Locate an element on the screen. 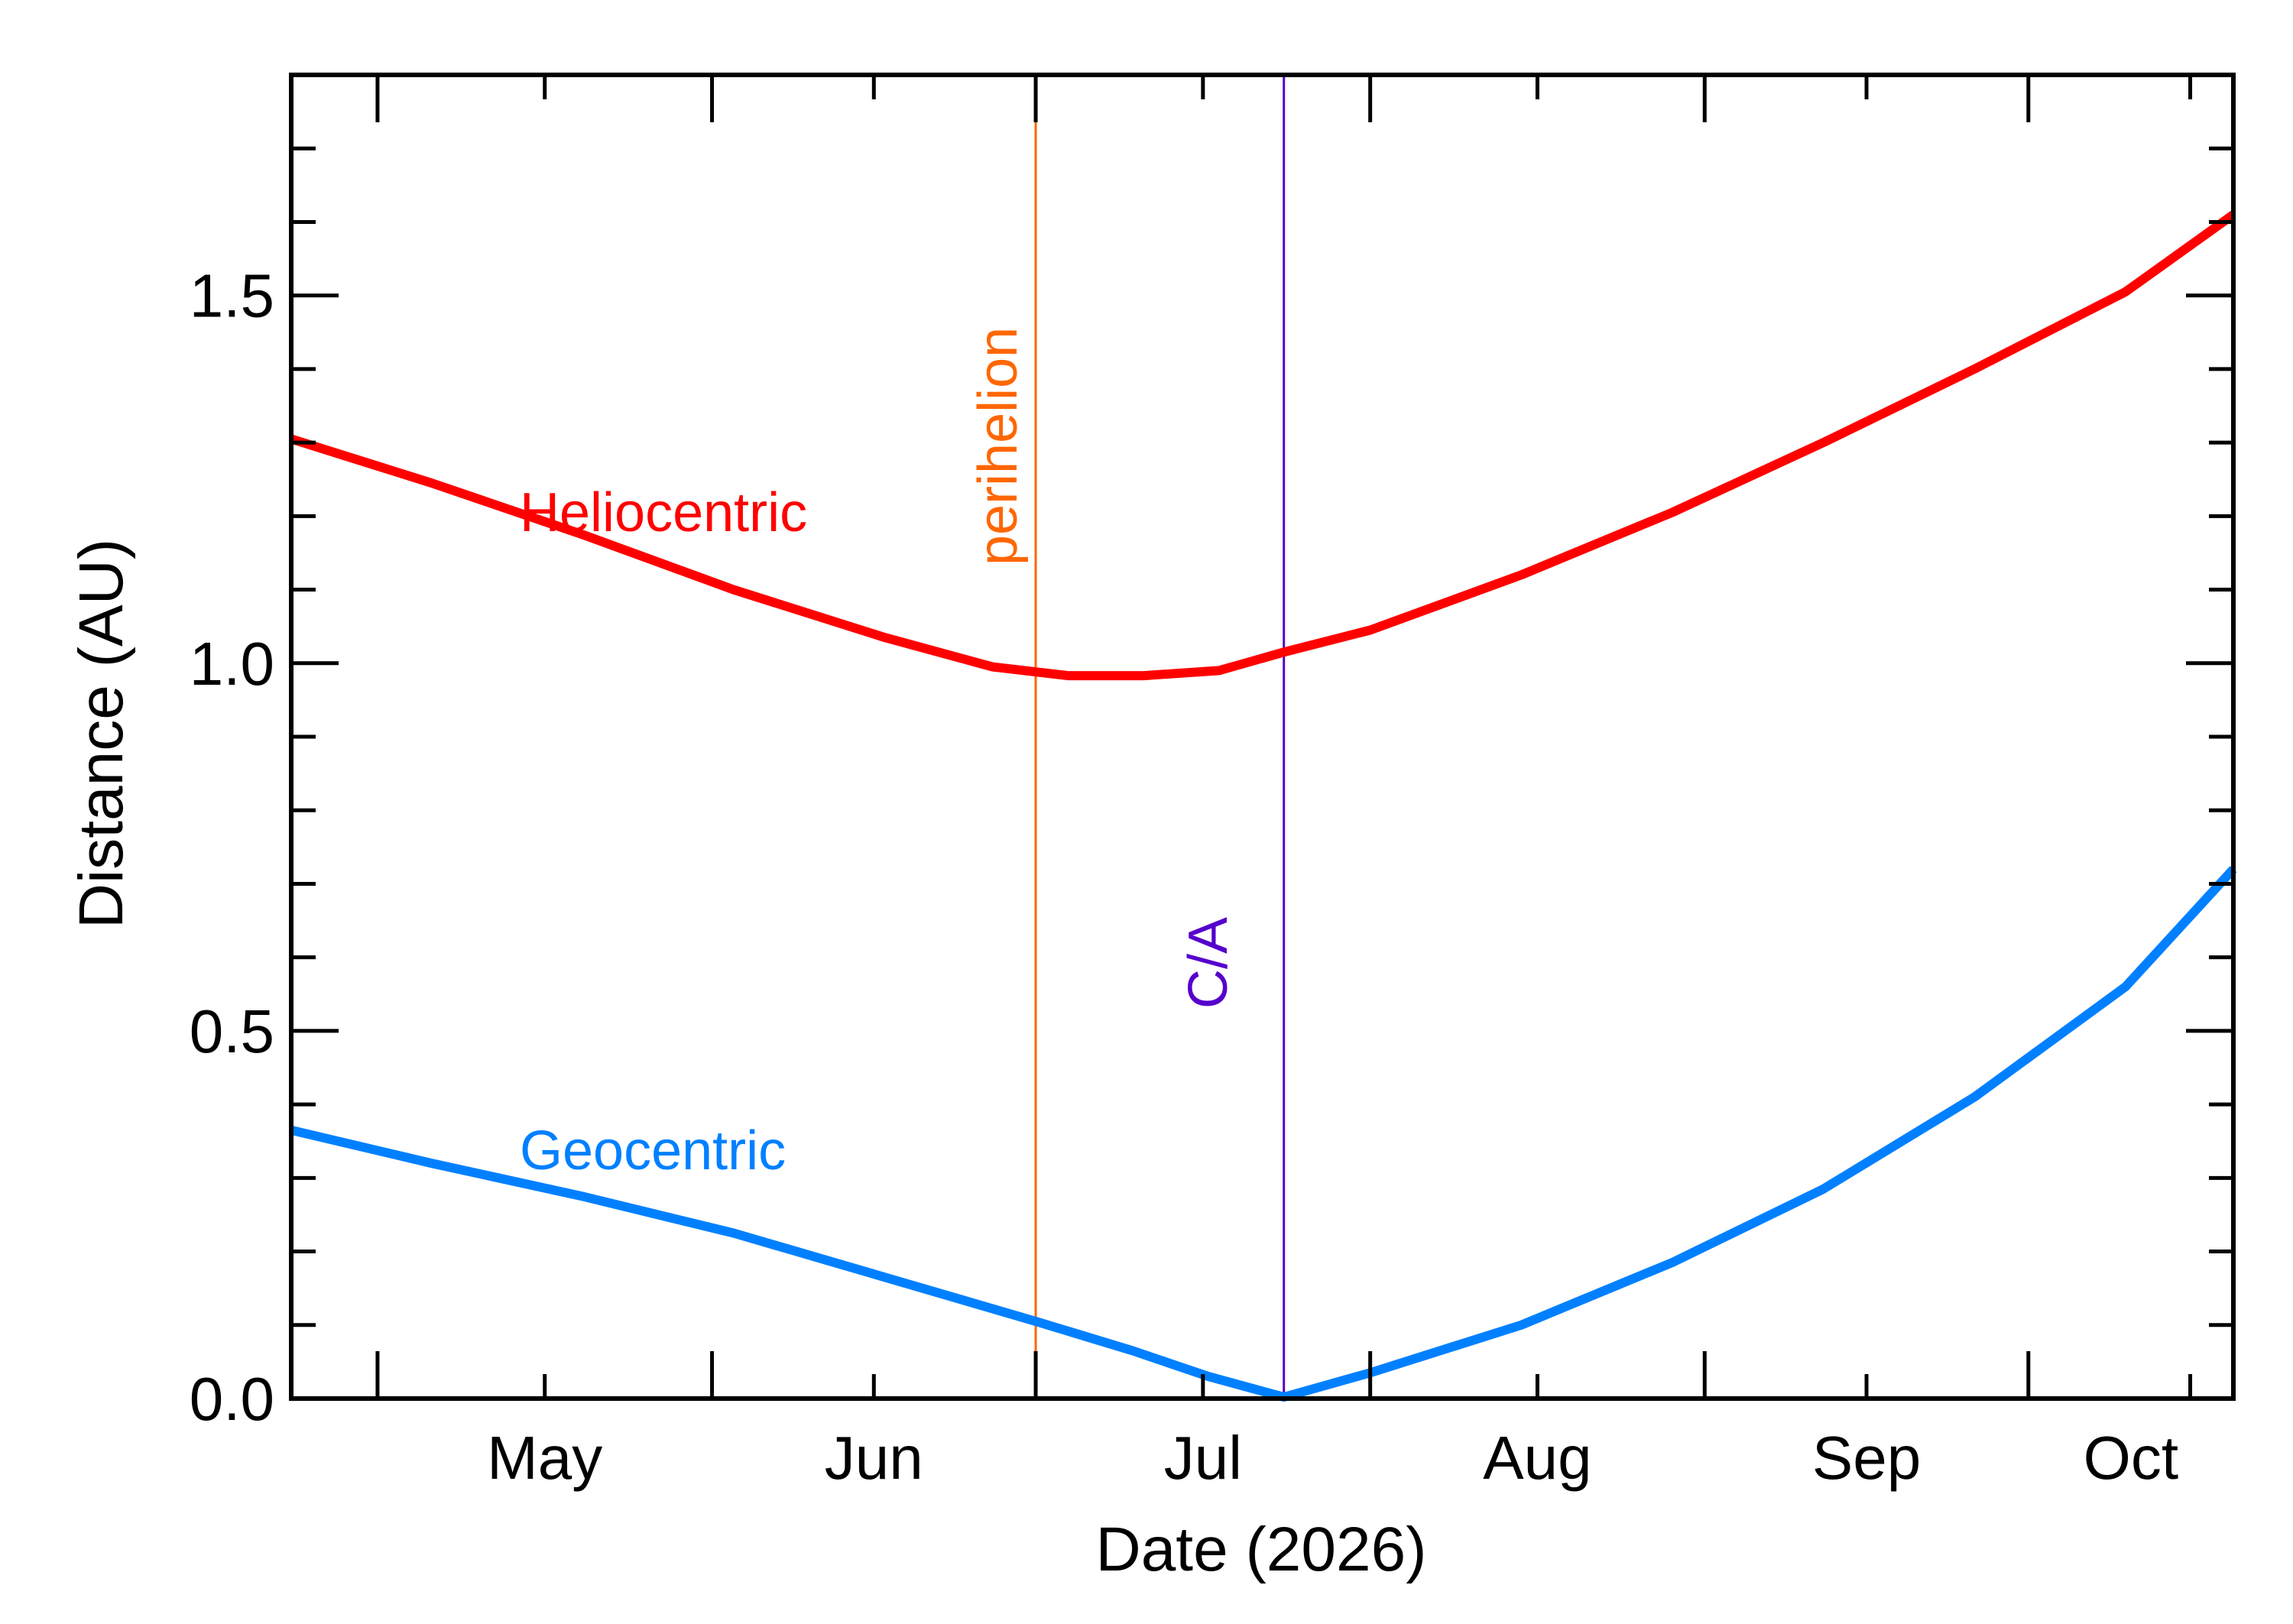 Image resolution: width=2293 pixels, height=1624 pixels. x-axis-title: Date (2026) is located at coordinates (1260, 1549).